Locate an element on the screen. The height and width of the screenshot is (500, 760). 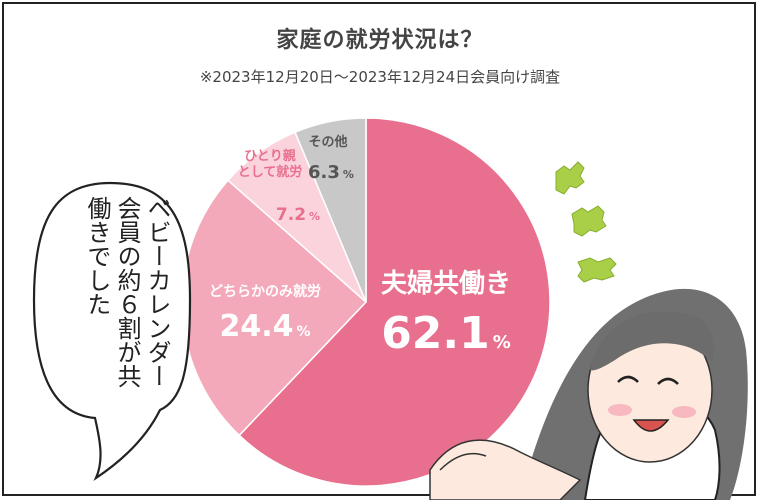
slice-label-1: 夫婦共働き is located at coordinates (446, 284).